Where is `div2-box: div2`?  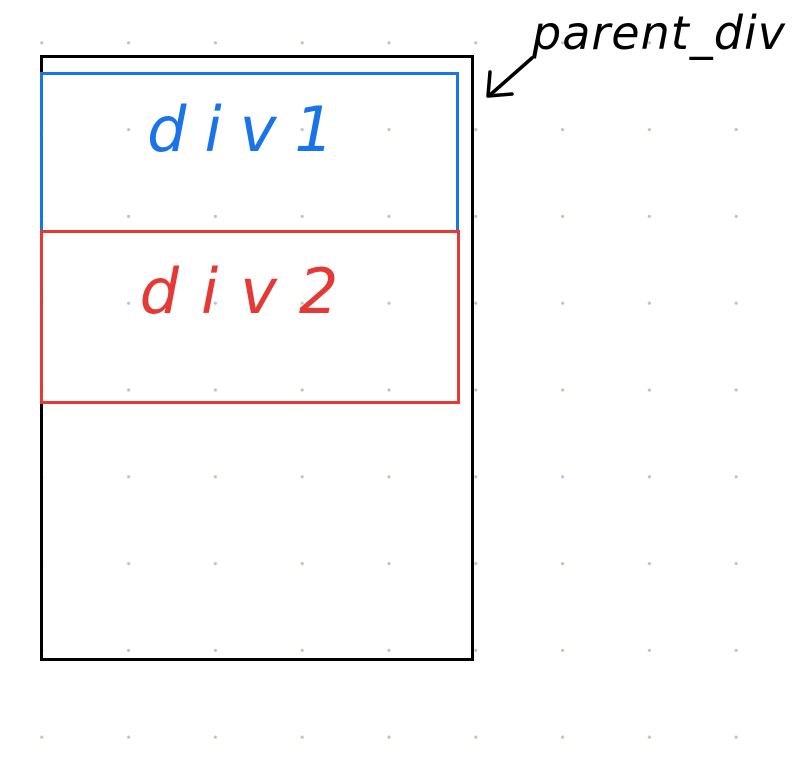 div2-box: div2 is located at coordinates (250, 317).